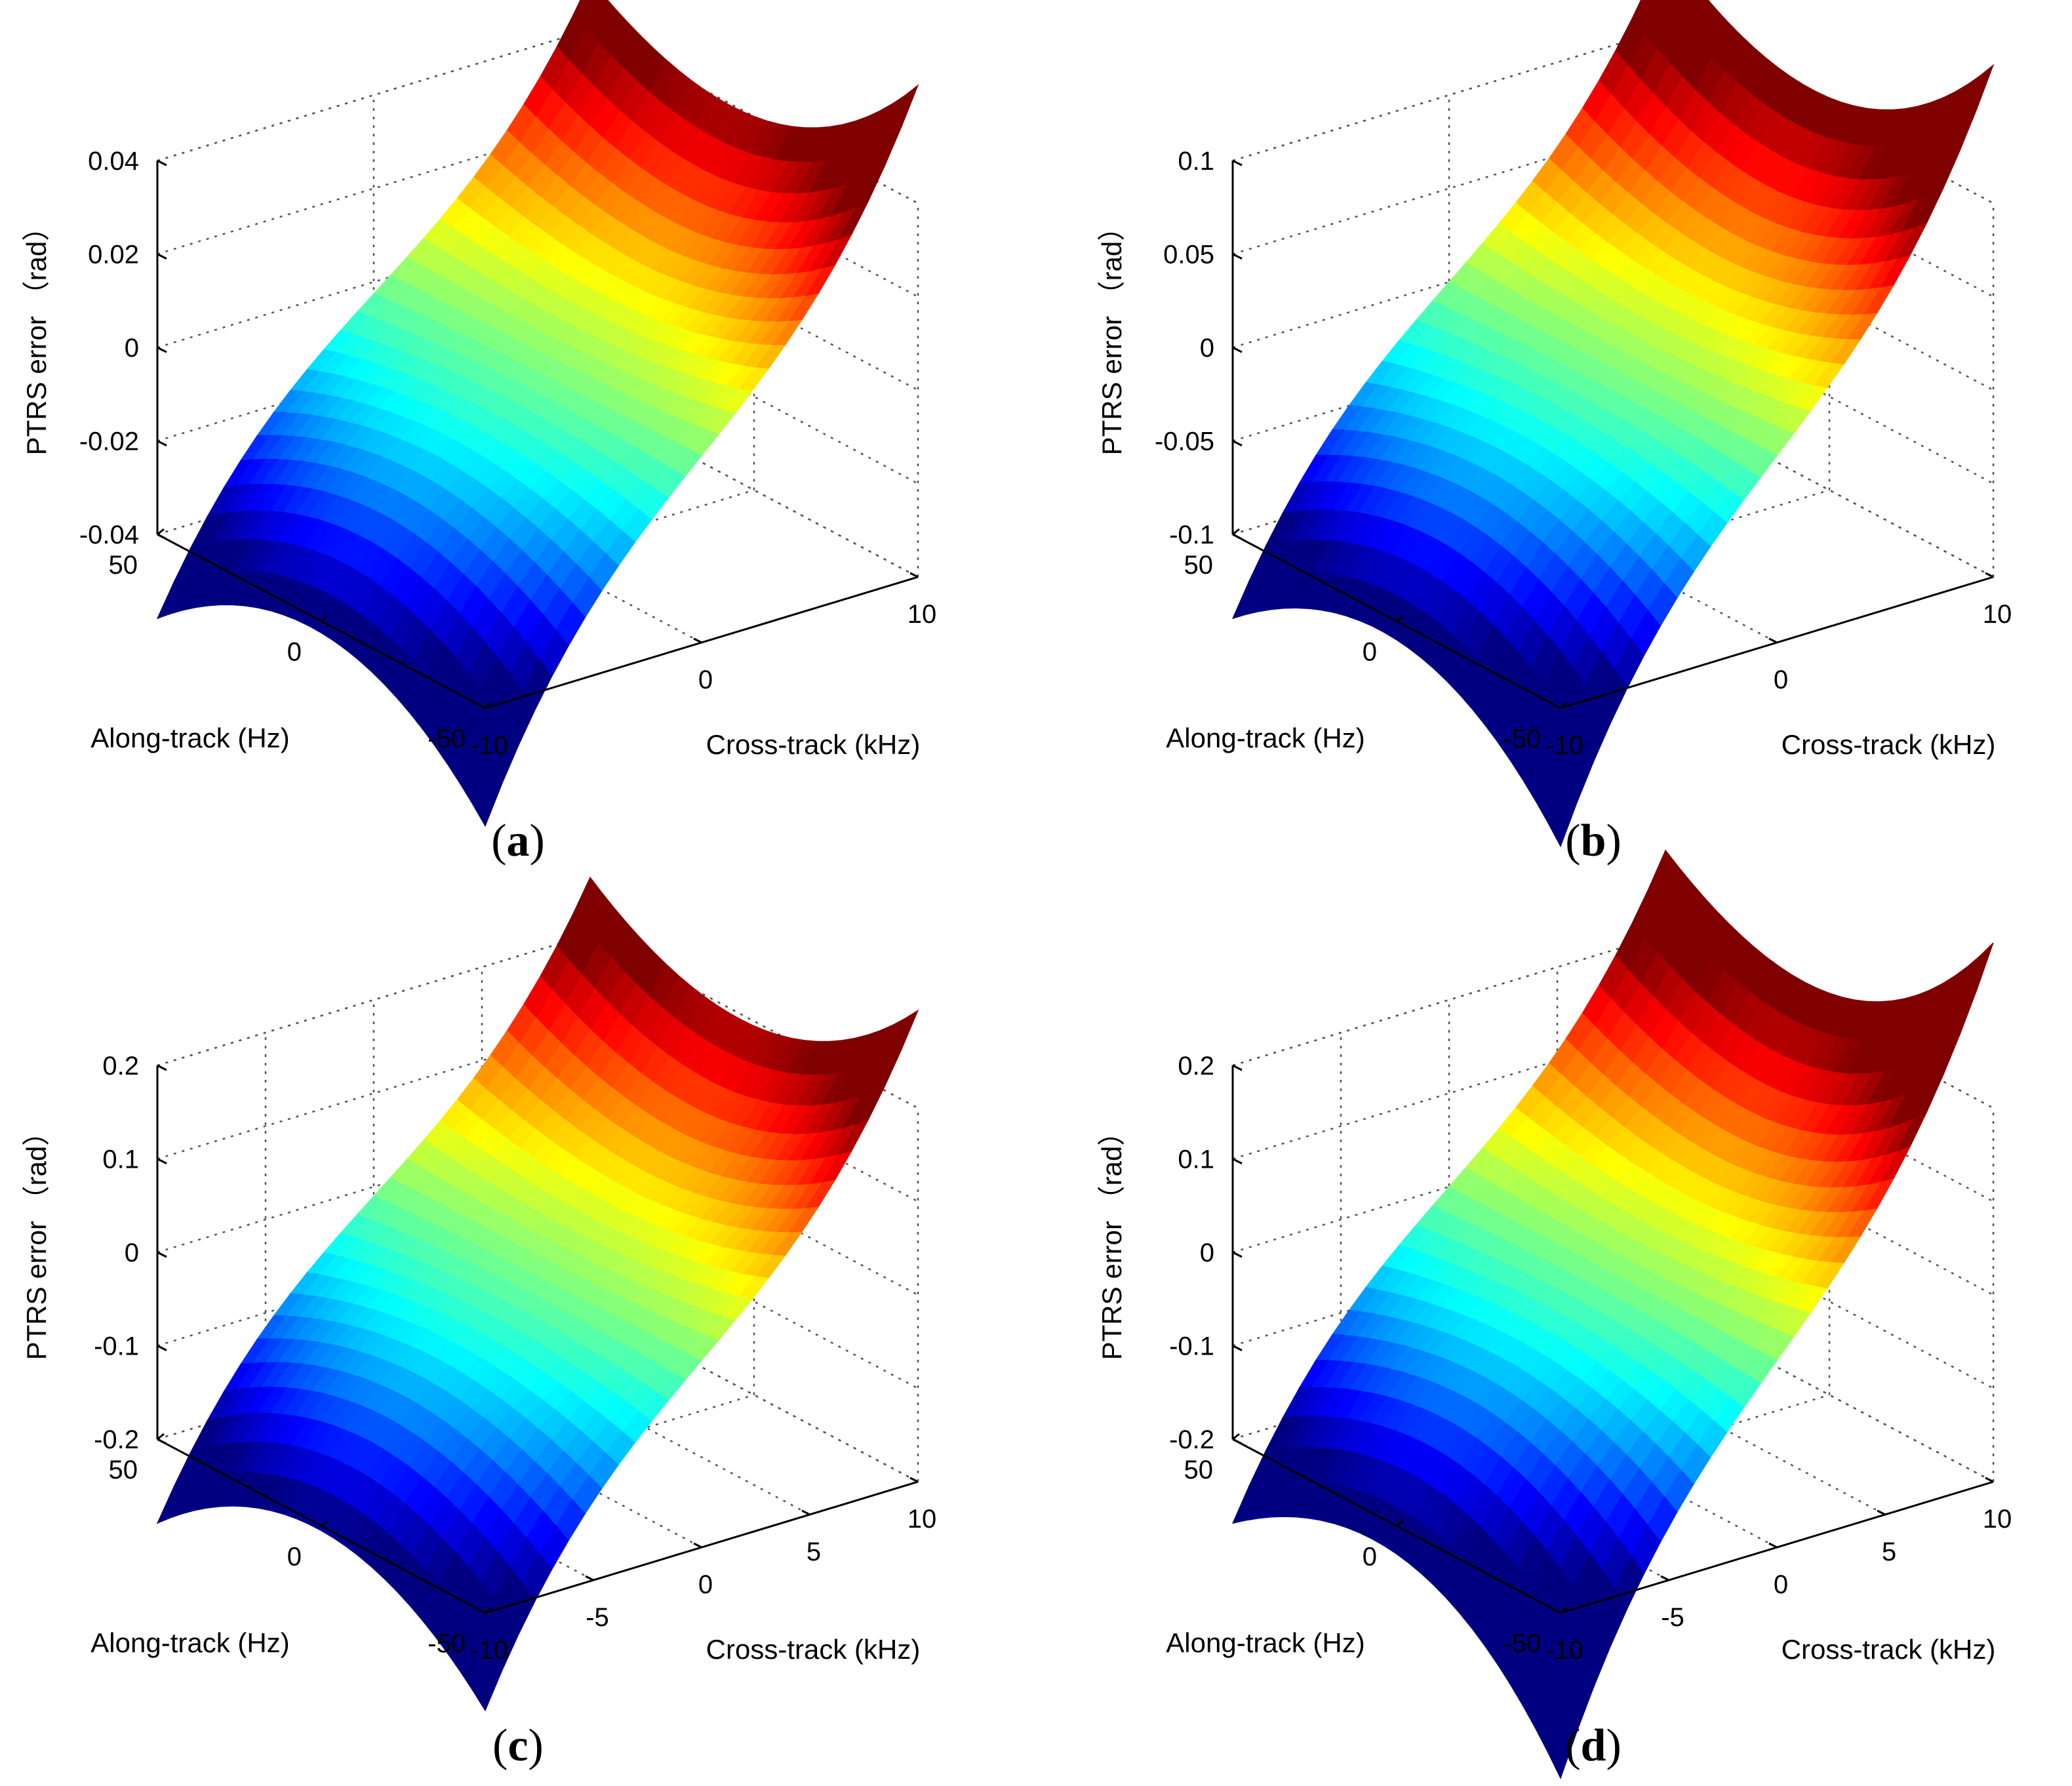 The image size is (2072, 1786). I want to click on z-tick-label: -0.02, so click(109, 441).